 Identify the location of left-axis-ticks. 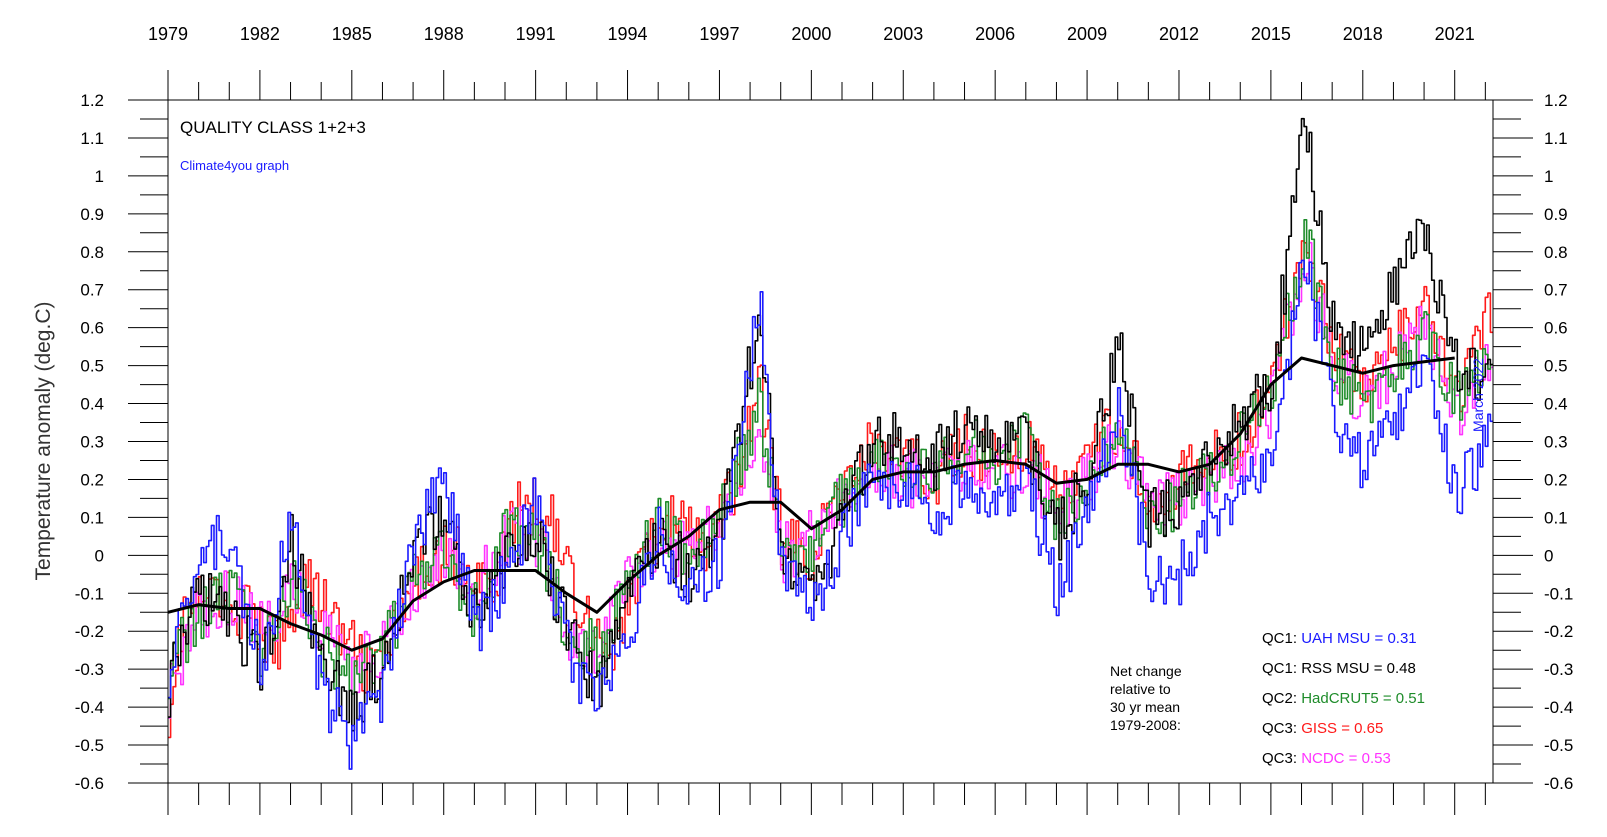
(148, 441).